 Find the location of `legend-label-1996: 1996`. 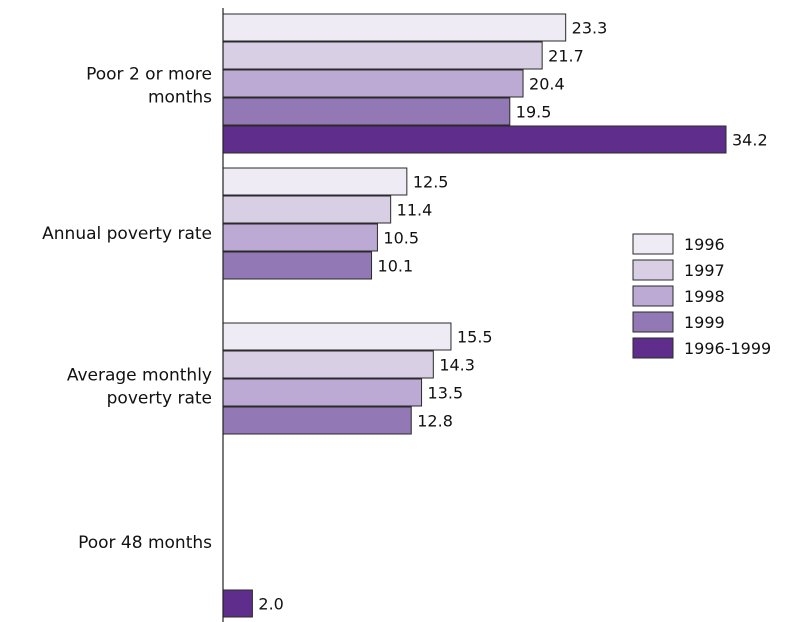

legend-label-1996: 1996 is located at coordinates (704, 244).